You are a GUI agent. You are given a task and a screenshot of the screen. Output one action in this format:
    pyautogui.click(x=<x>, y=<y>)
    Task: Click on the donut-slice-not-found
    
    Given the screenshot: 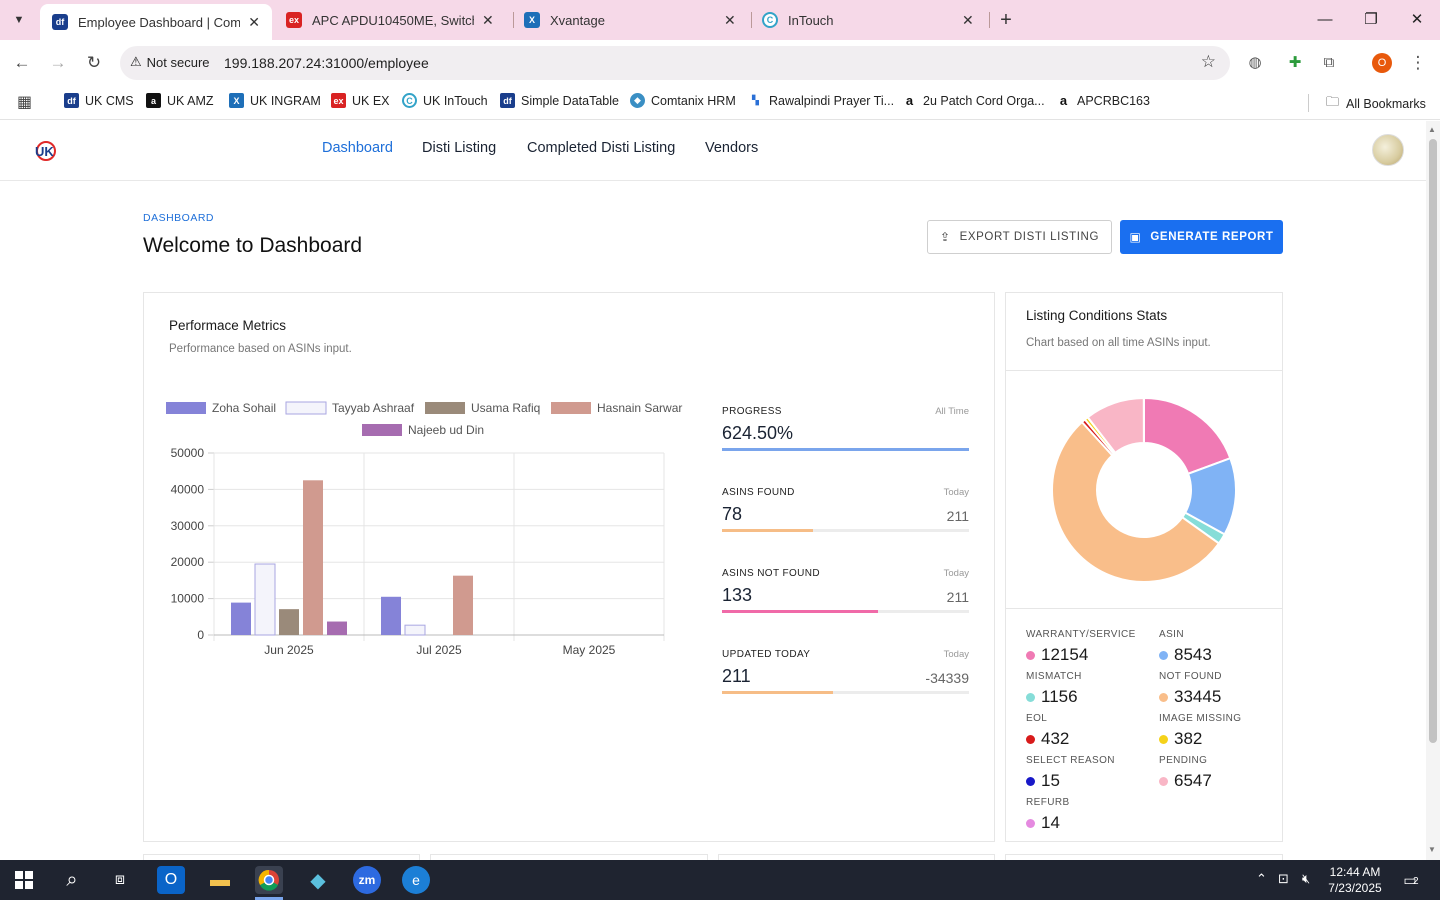 What is the action you would take?
    pyautogui.click(x=1136, y=501)
    